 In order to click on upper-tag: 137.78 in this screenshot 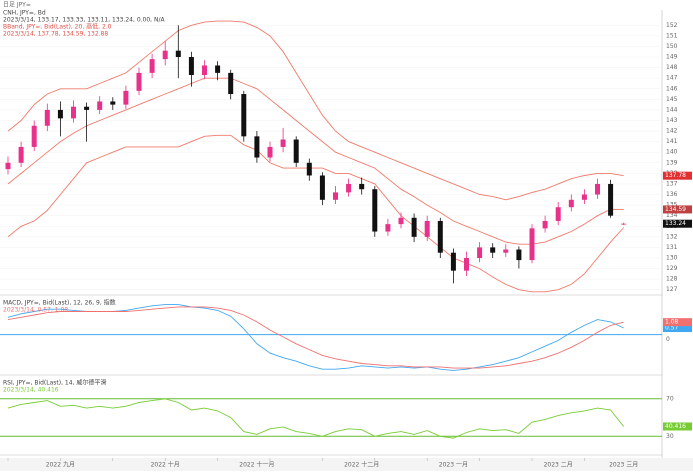, I will do `click(675, 175)`.